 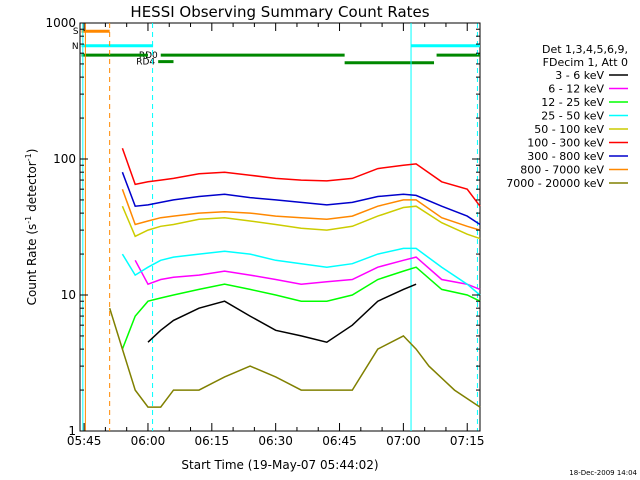 I want to click on x-tick-label: 07:00, so click(x=403, y=441).